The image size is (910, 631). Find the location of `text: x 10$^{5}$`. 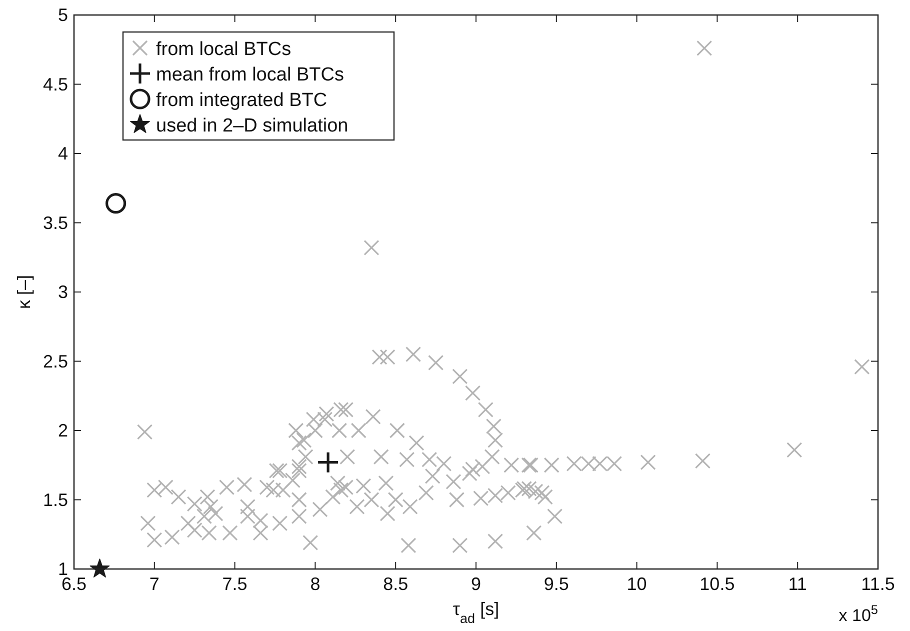

text: x 10$^{5}$ is located at coordinates (858, 613).